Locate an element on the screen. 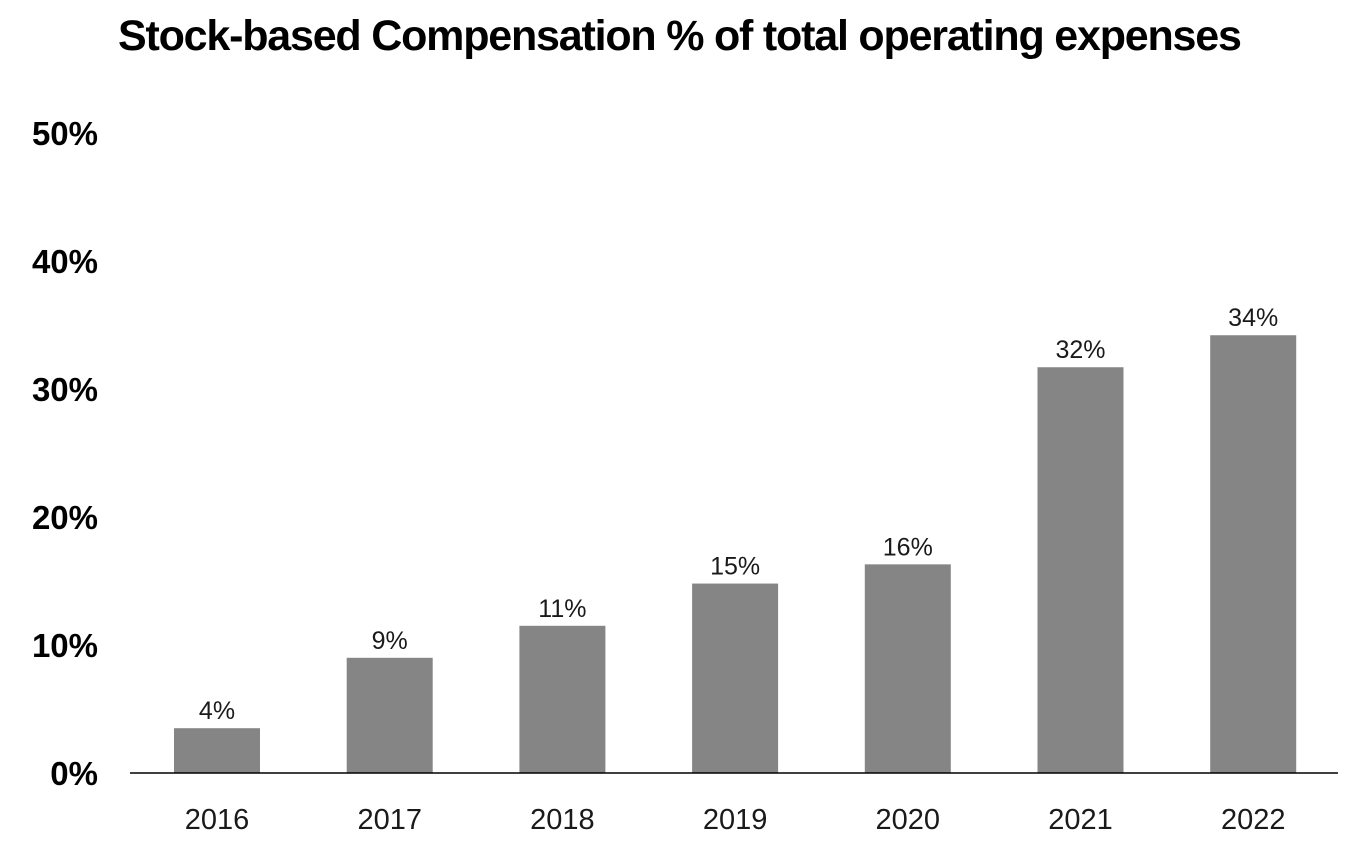  bar-2021 is located at coordinates (1080, 570).